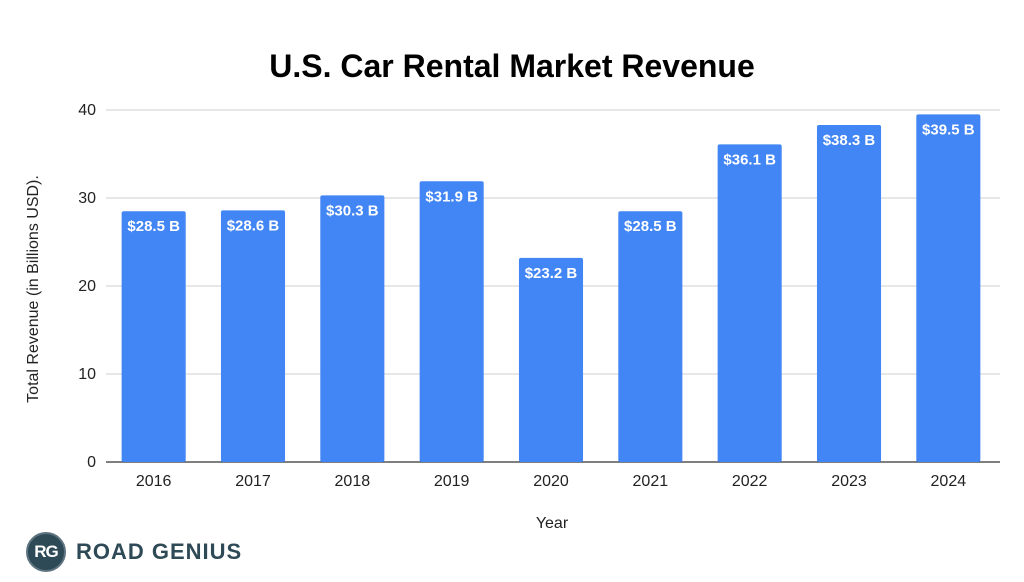 The height and width of the screenshot is (582, 1024). I want to click on x-tick-label: 2017, so click(253, 481).